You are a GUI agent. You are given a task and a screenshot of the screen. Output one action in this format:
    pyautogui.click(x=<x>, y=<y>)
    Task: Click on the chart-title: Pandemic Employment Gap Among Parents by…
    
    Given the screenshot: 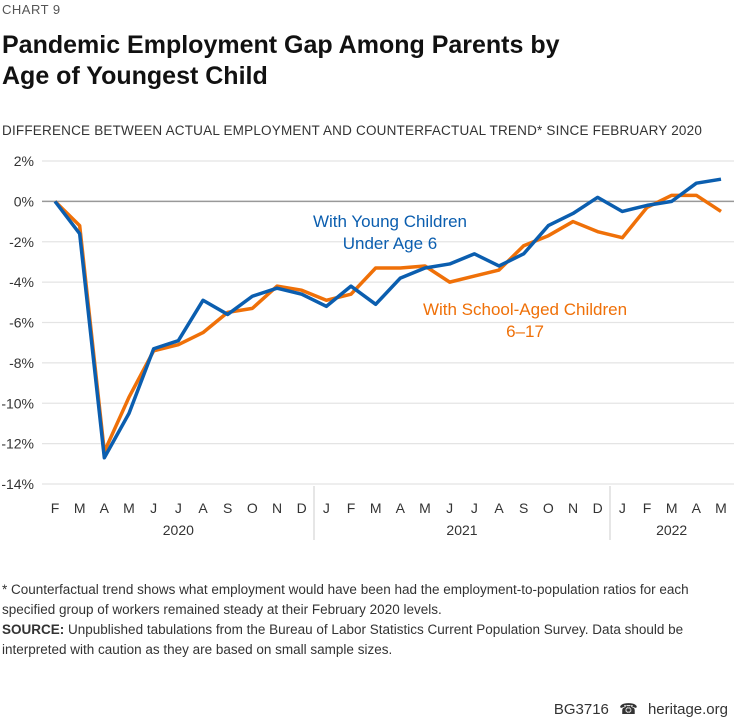 What is the action you would take?
    pyautogui.click(x=362, y=61)
    